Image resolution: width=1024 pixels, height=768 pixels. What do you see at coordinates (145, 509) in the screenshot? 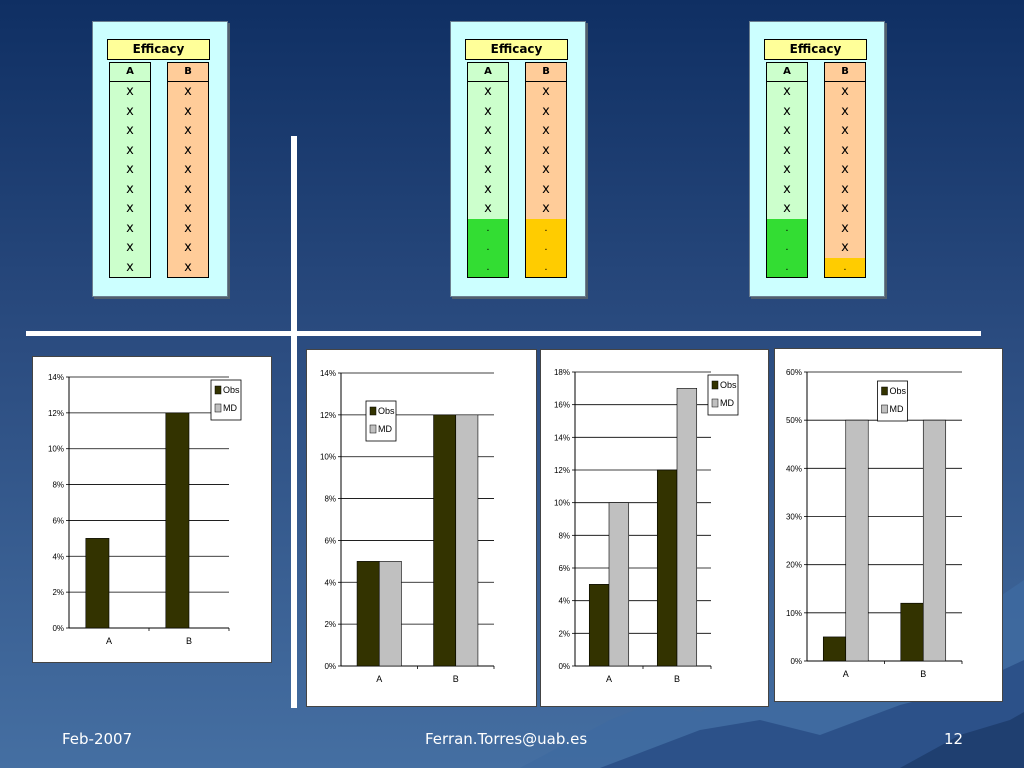
I see `bar-chart-1-svg: 0% 2% 4% 6% 8% 10% 12% 14% A B Obs MD` at bounding box center [145, 509].